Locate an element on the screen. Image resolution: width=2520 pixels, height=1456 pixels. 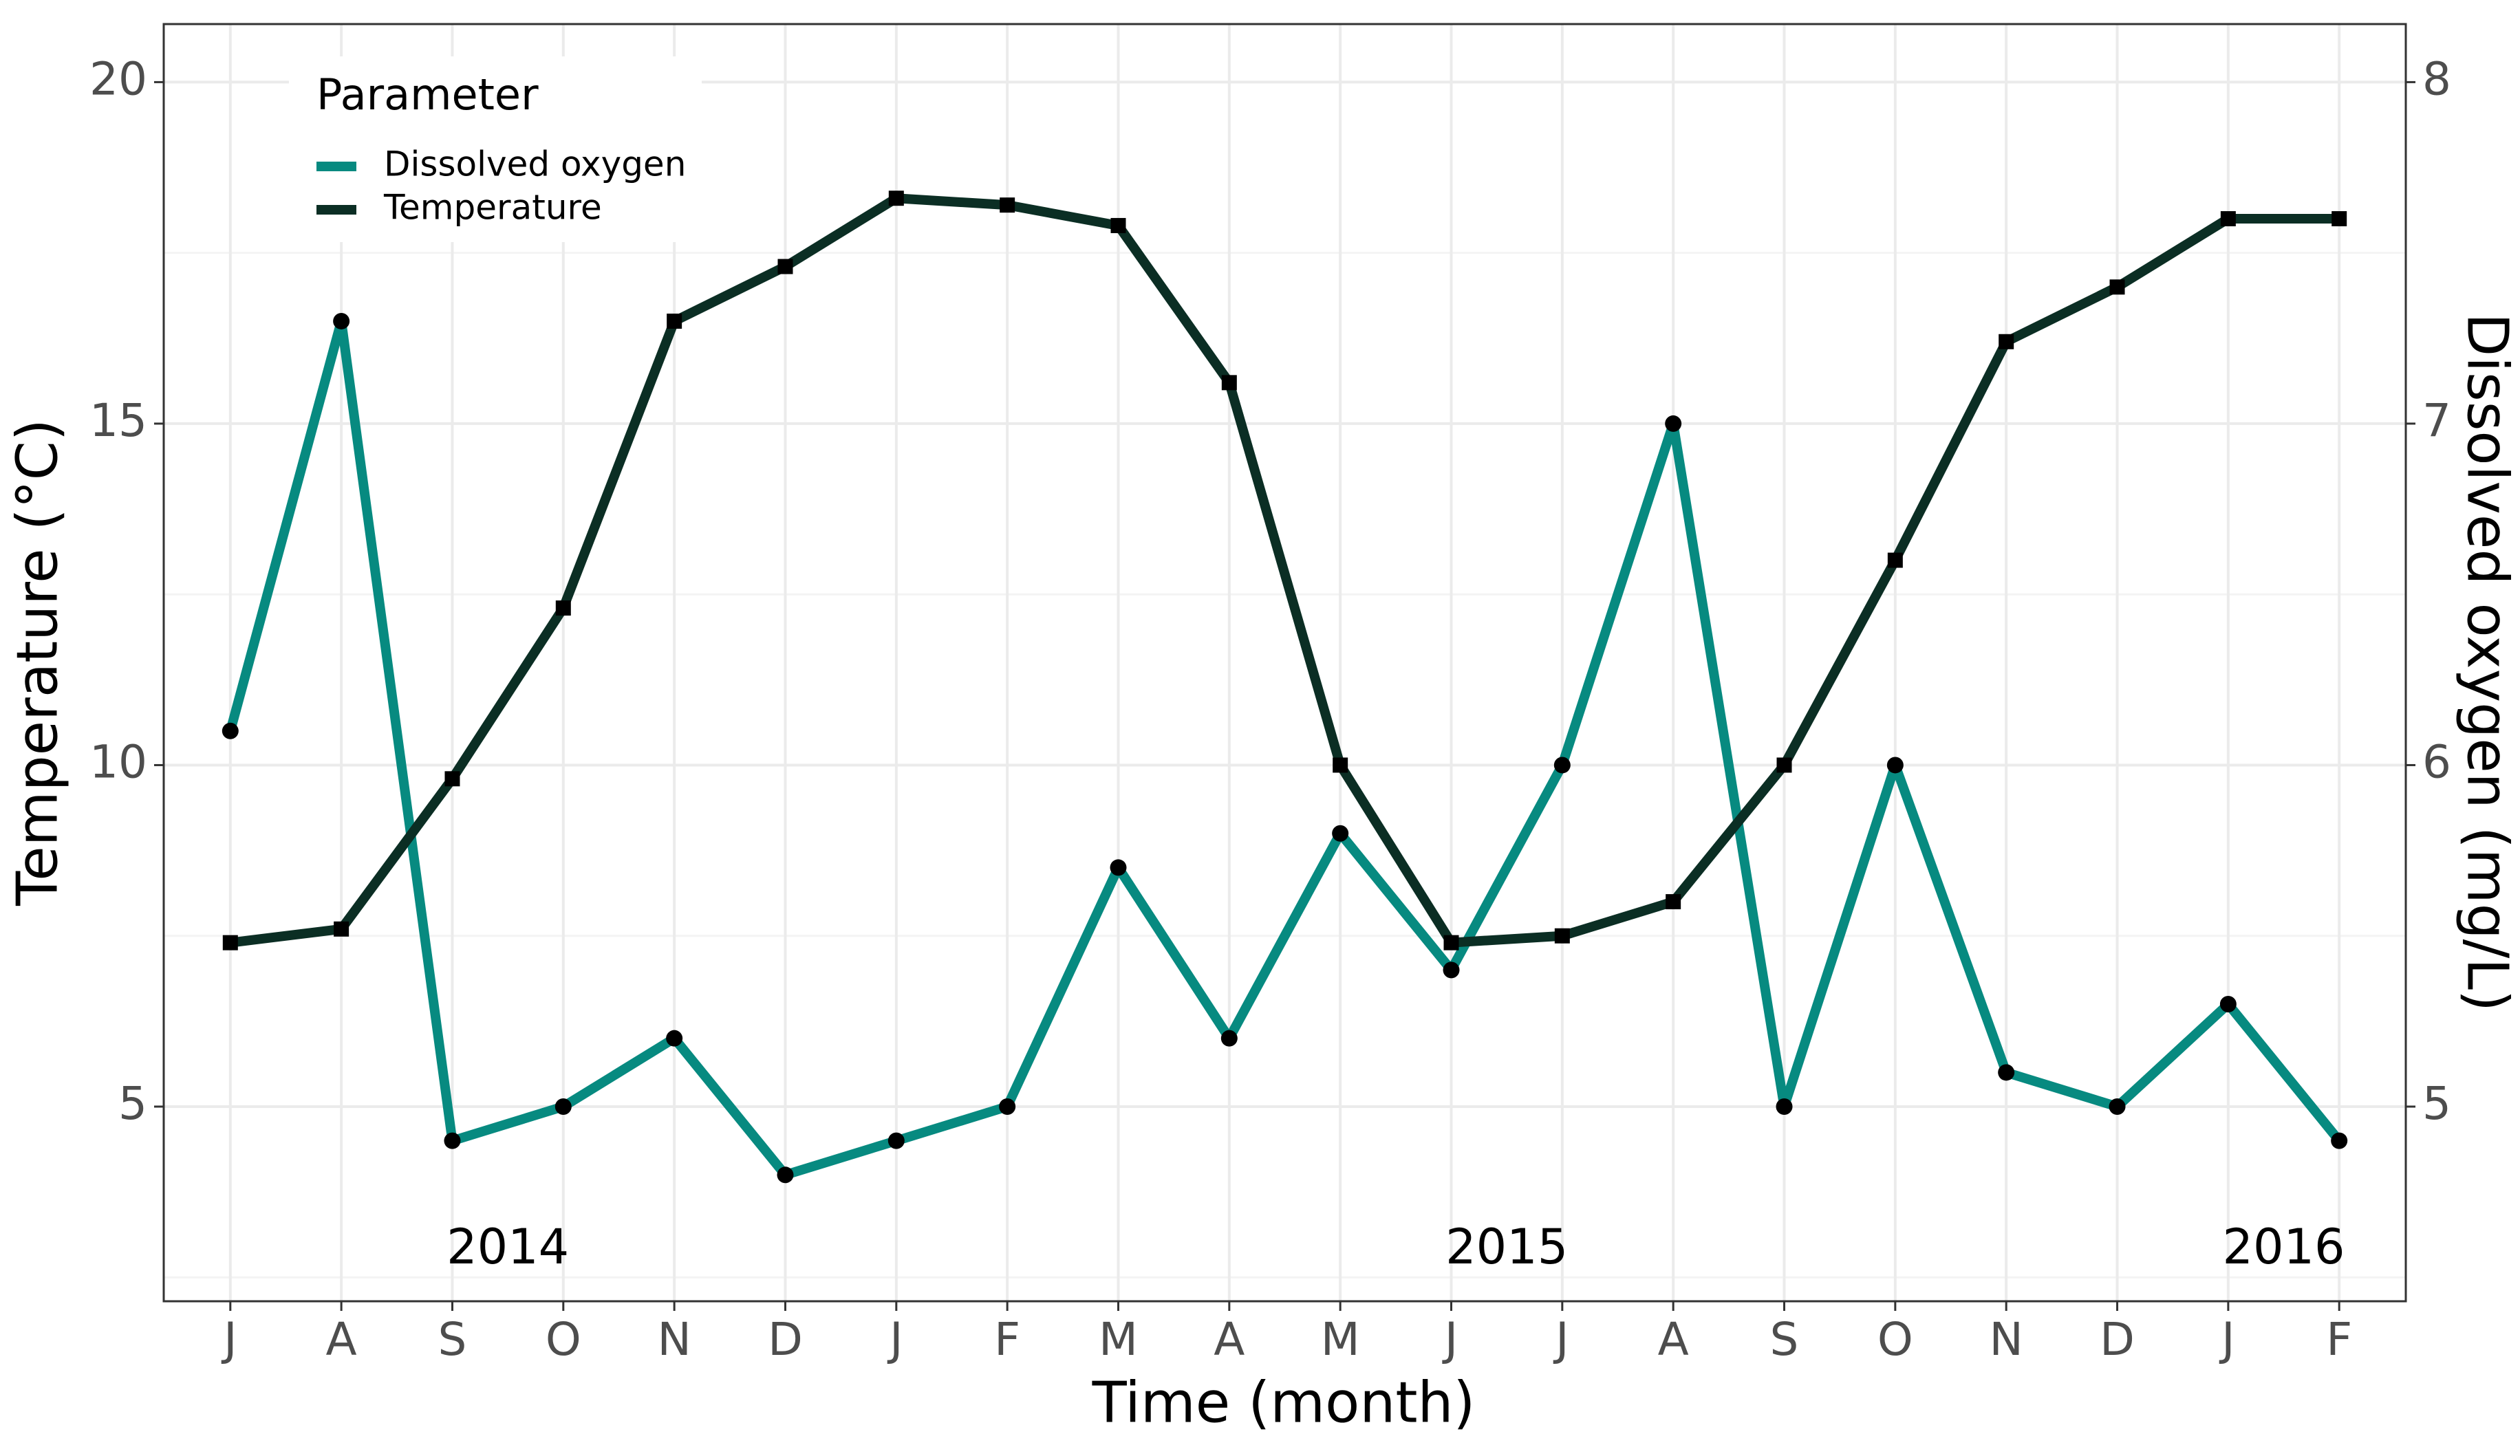
y-axis-title: Temperature (°C) is located at coordinates (37, 662).